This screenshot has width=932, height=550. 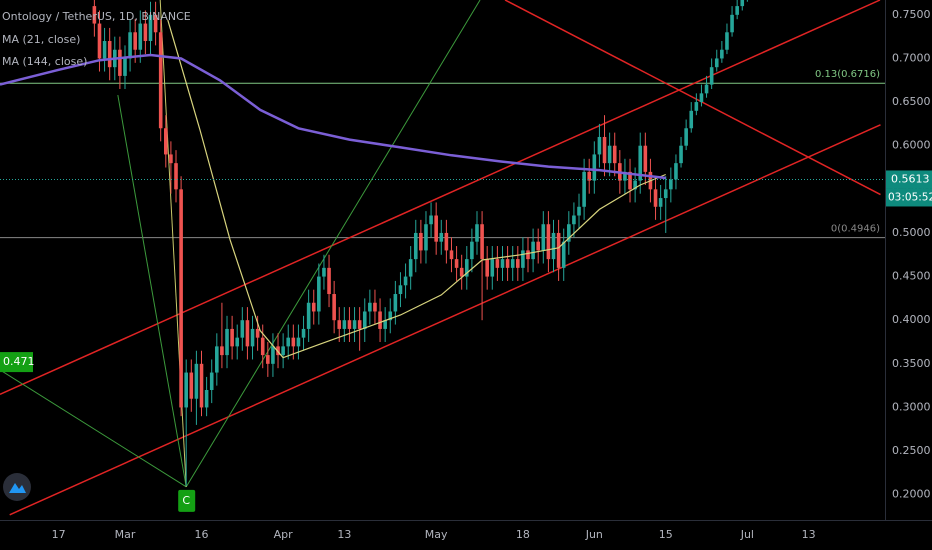 What do you see at coordinates (911, 57) in the screenshot?
I see `y-tick-label: 0.7000` at bounding box center [911, 57].